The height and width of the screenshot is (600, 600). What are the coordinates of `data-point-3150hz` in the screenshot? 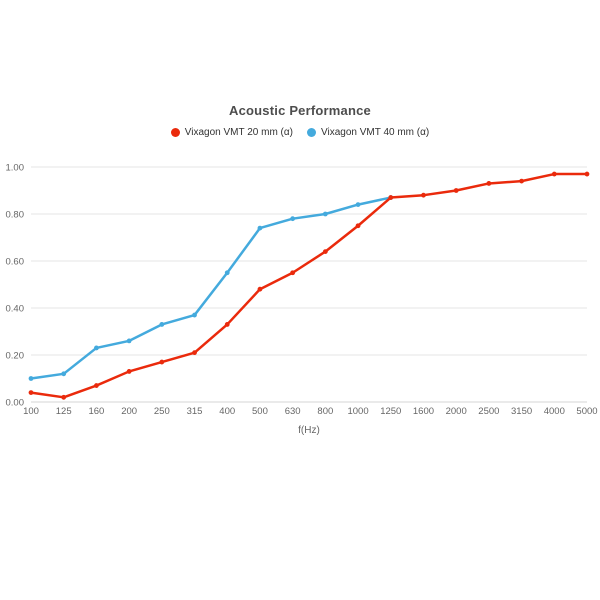 It's located at (521, 181).